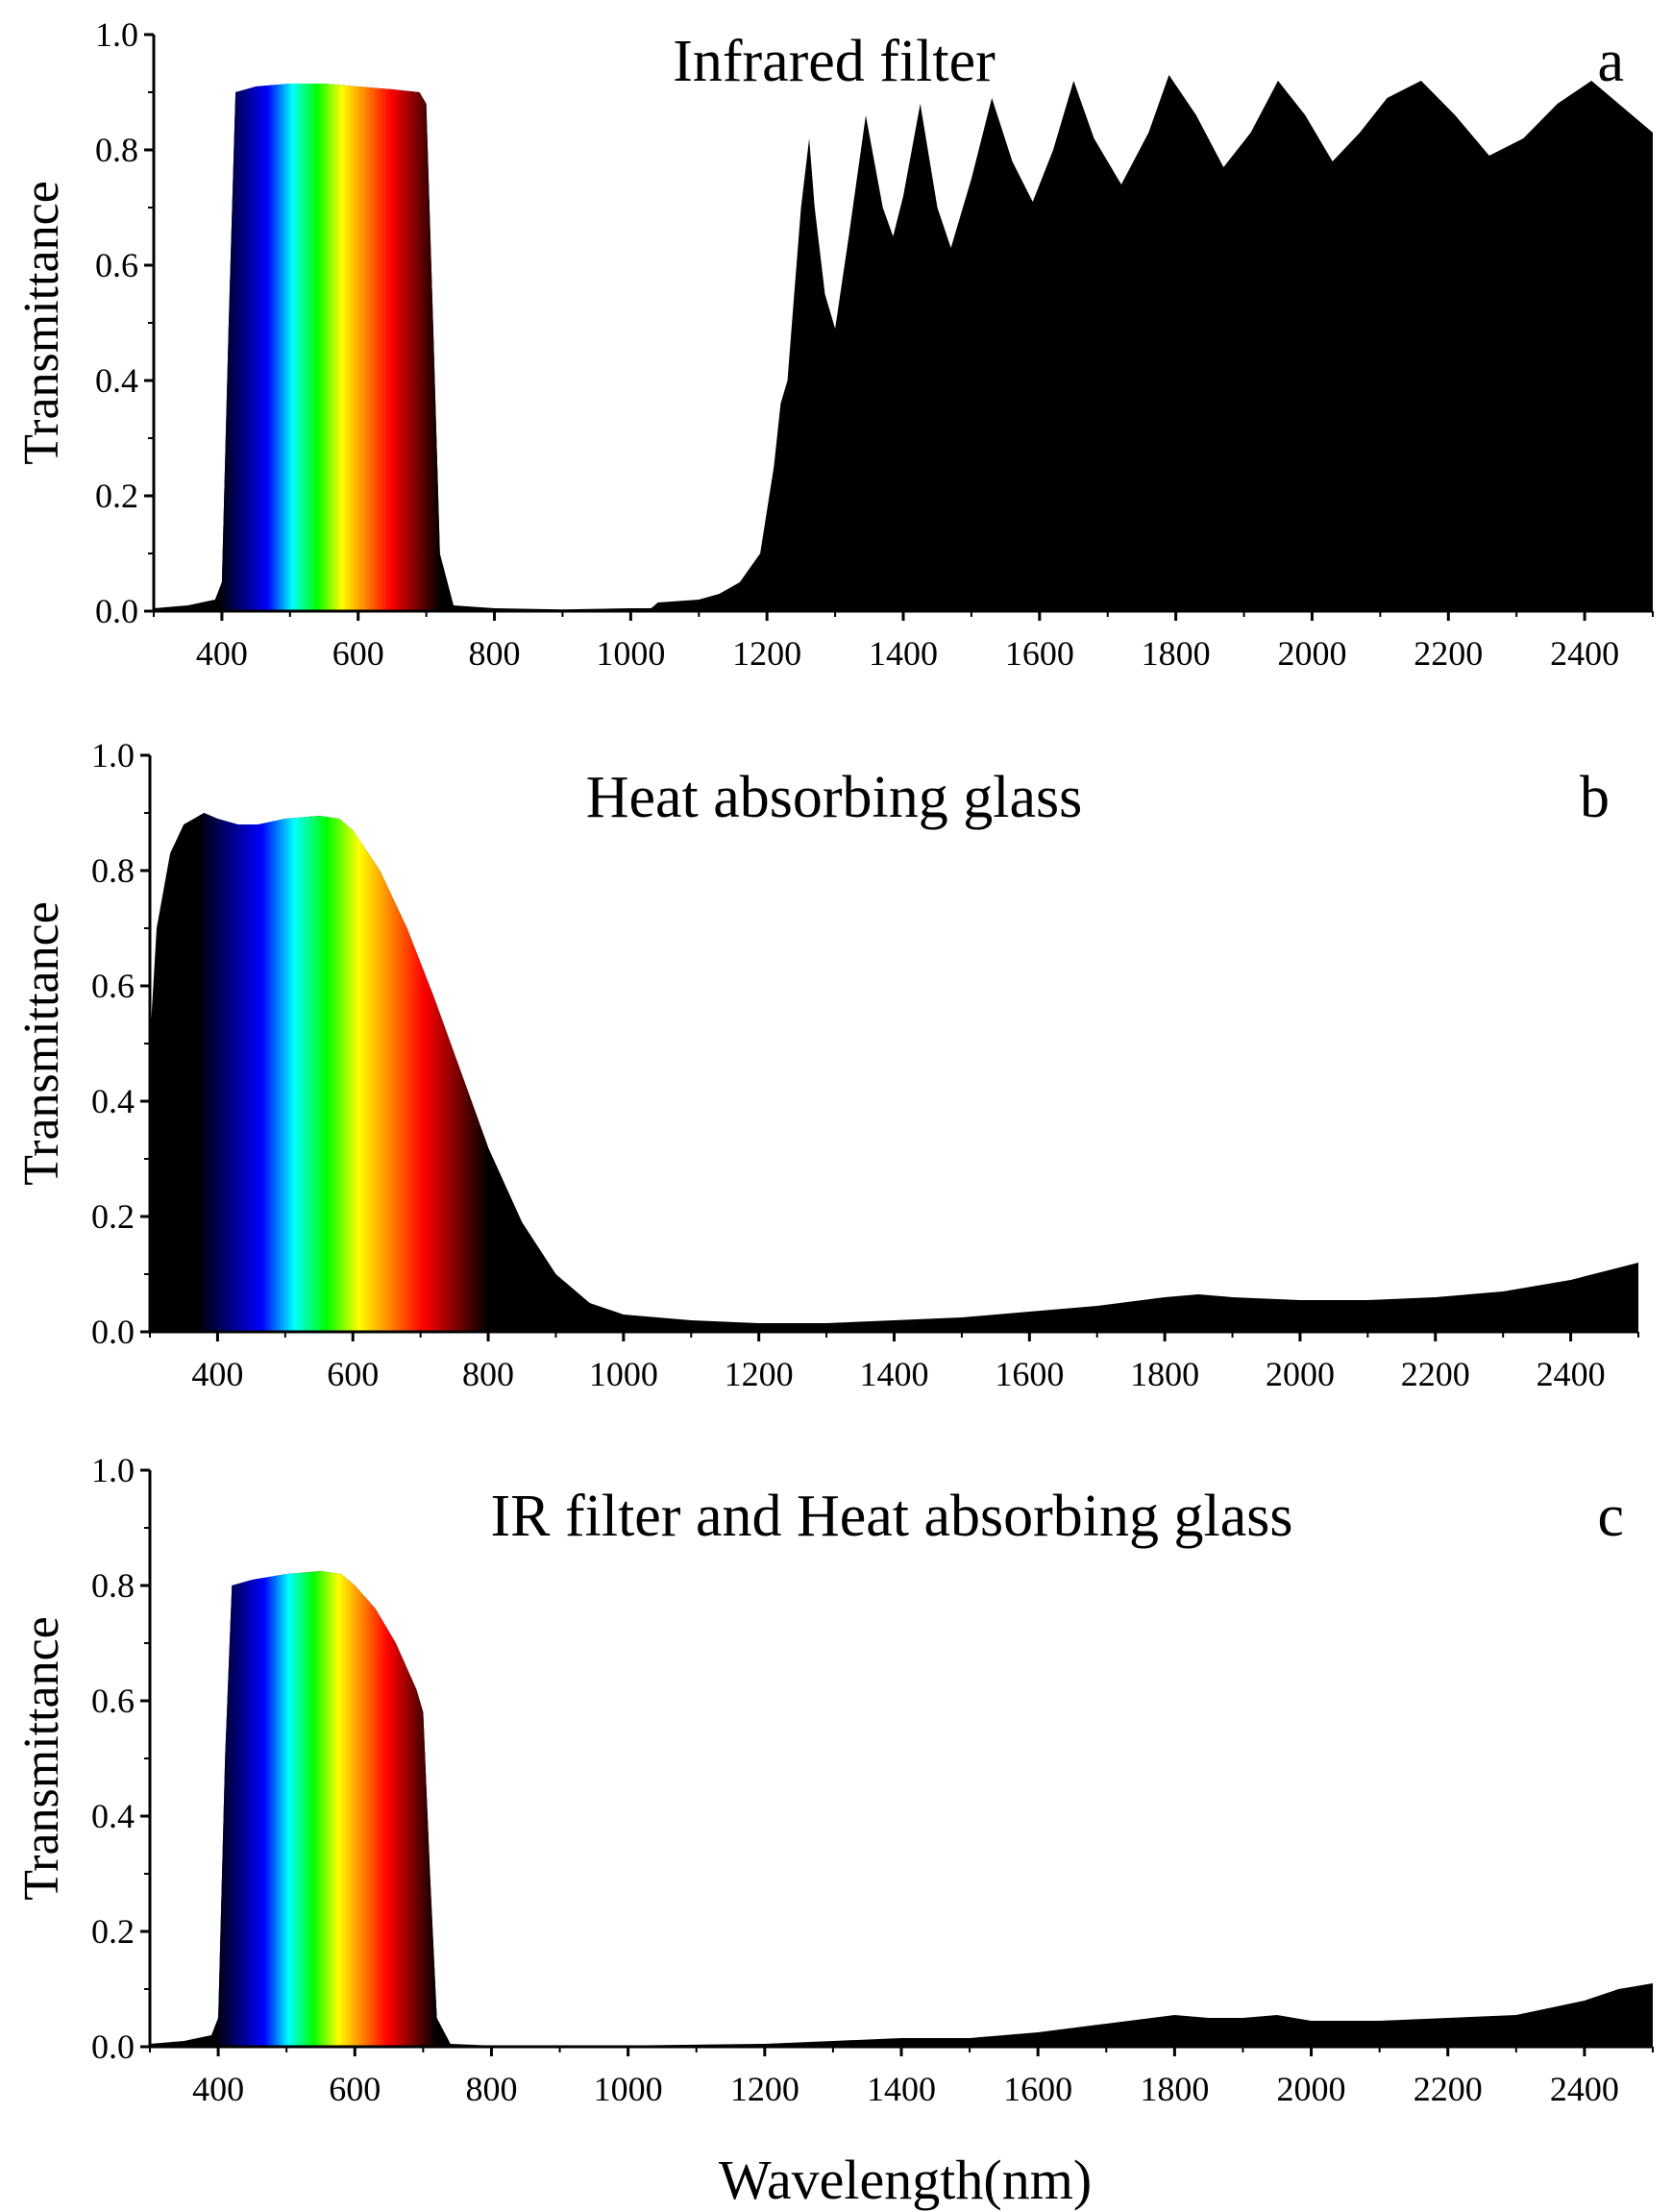  I want to click on chart-title: IR filter and Heat absorbing glass, so click(891, 1516).